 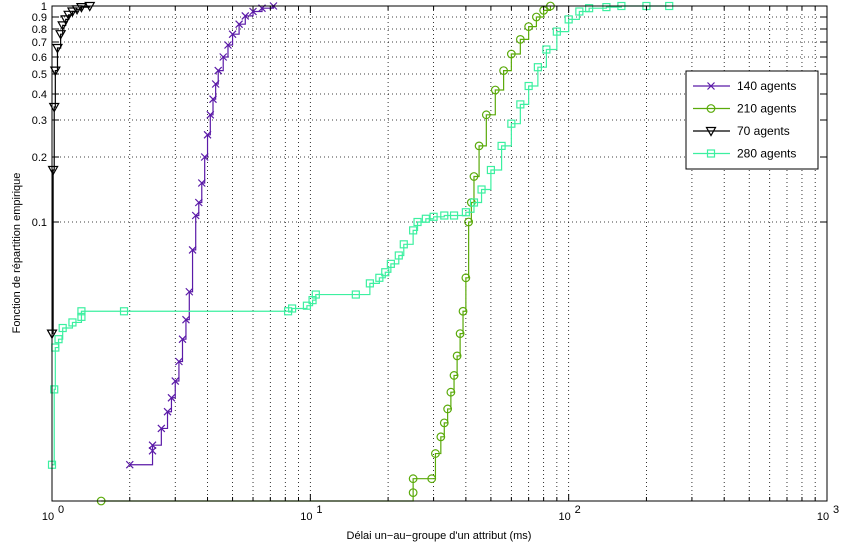 What do you see at coordinates (39, 43) in the screenshot?
I see `y-tick-label: 0.7` at bounding box center [39, 43].